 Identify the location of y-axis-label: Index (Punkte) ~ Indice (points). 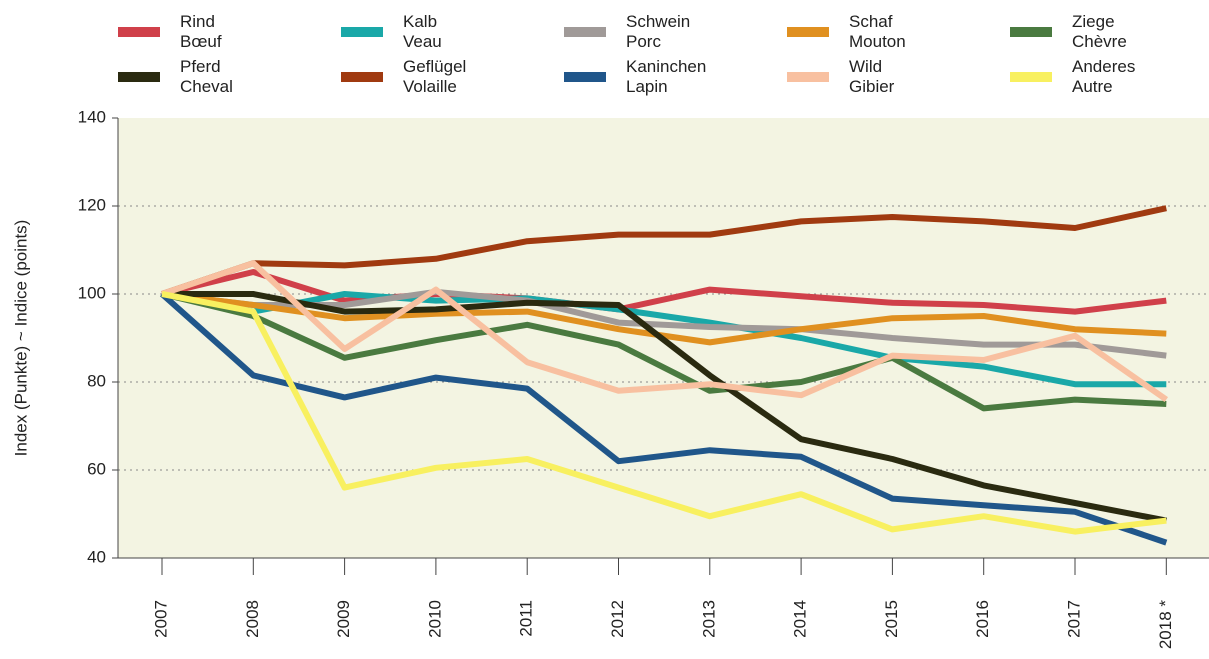
(20, 338).